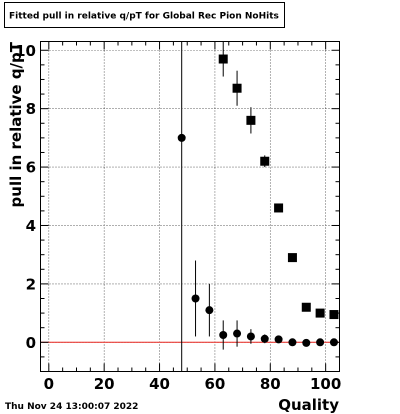 Image resolution: width=400 pixels, height=414 pixels. Describe the element at coordinates (71, 407) in the screenshot. I see `timestamp: Thu Nov 24 13:00:07 2022` at that location.